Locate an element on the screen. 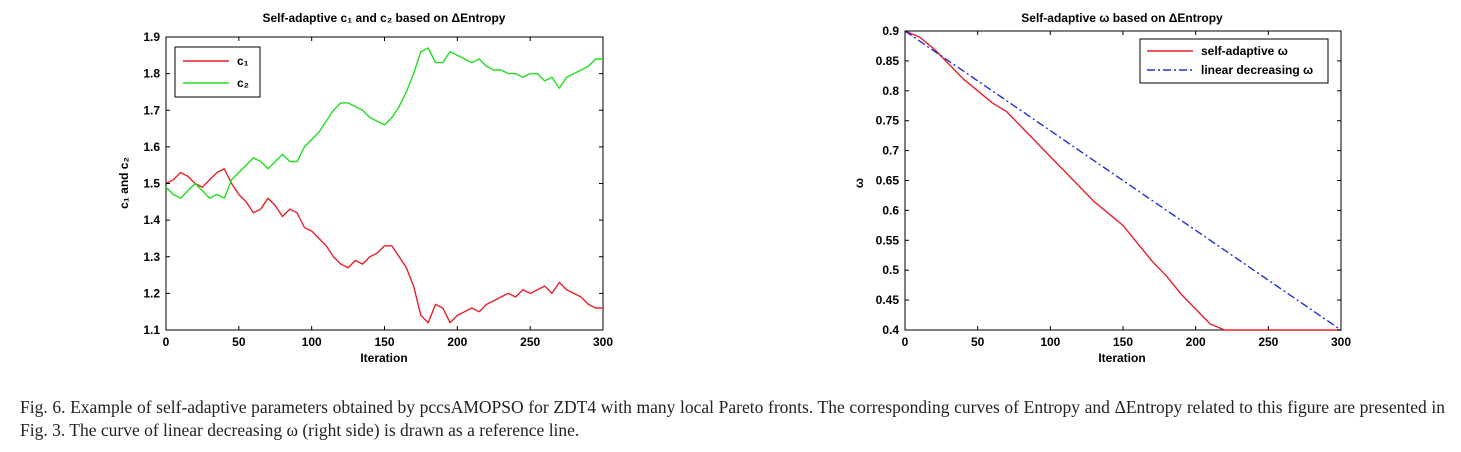  y-tick-label: 1.8 is located at coordinates (151, 74).